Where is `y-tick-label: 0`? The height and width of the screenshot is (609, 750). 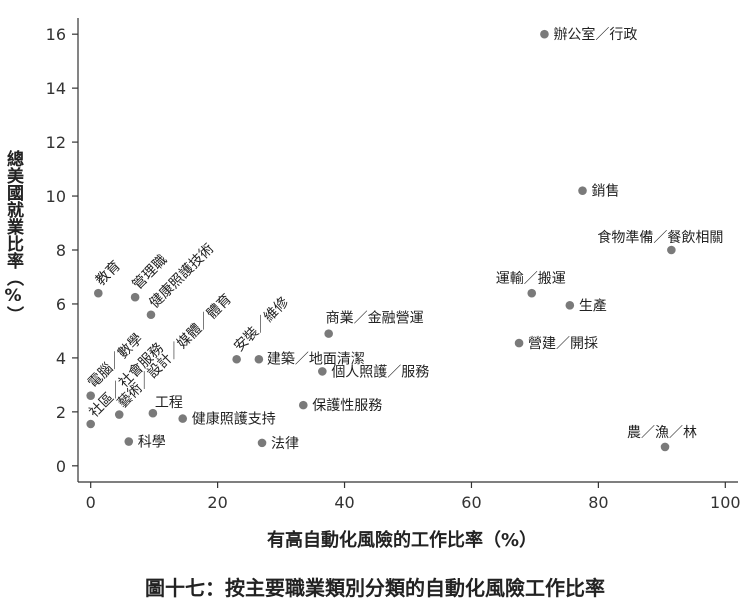
y-tick-label: 0 is located at coordinates (61, 466).